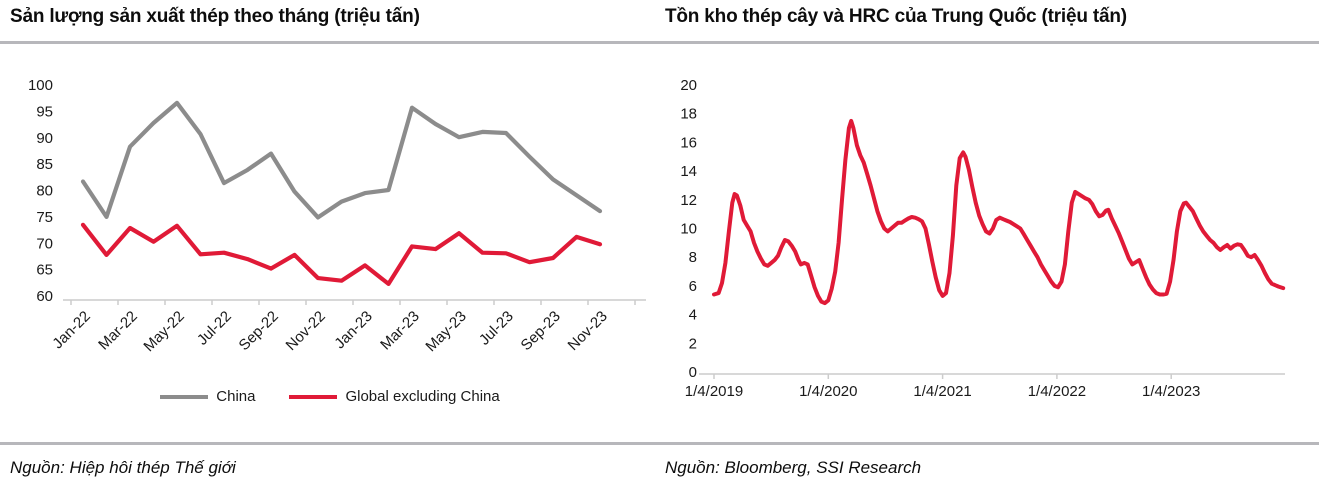  Describe the element at coordinates (353, 330) in the screenshot. I see `left-x-tick-label: Jan-23` at that location.